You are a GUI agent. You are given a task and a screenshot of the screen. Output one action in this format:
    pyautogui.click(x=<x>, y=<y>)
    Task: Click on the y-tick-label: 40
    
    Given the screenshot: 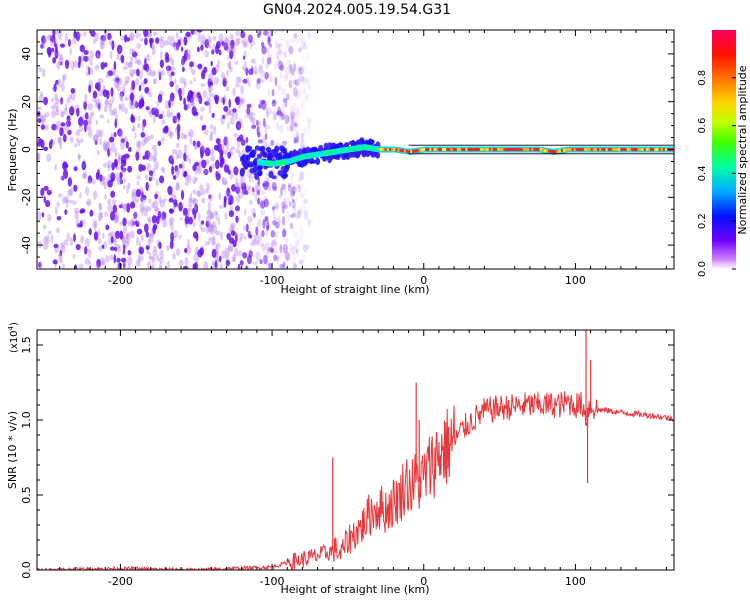 What is the action you would take?
    pyautogui.click(x=26, y=54)
    